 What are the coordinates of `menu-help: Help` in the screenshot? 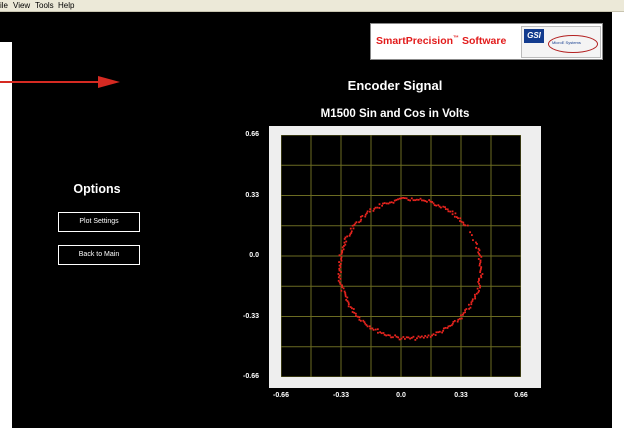 It's located at (66, 5).